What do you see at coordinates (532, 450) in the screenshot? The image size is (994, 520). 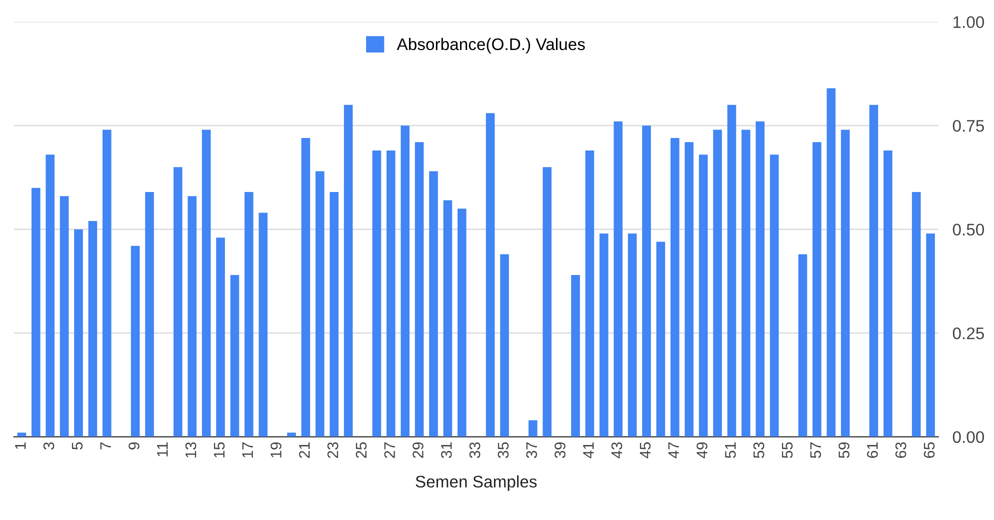 I see `x-tick-label: 37` at bounding box center [532, 450].